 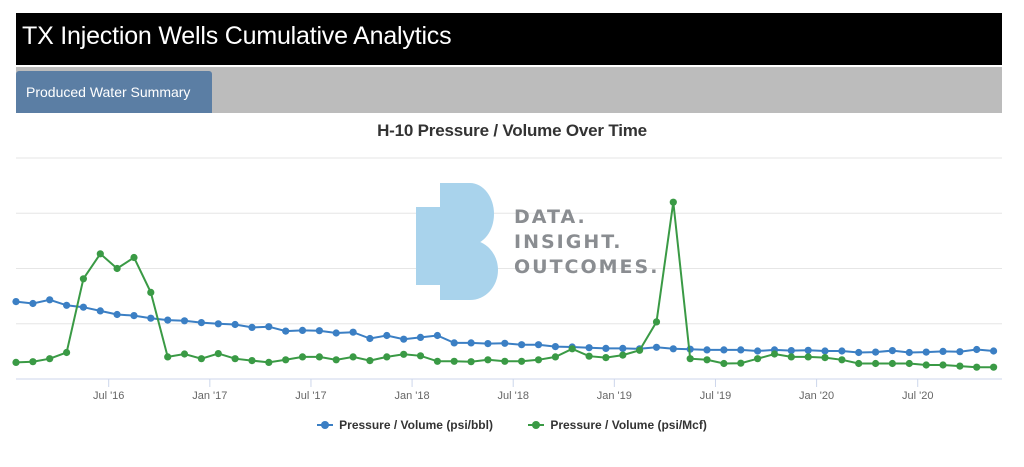 I want to click on legend-item-psi-bbl: Pressure / Volume (psi/bbl), so click(x=405, y=425).